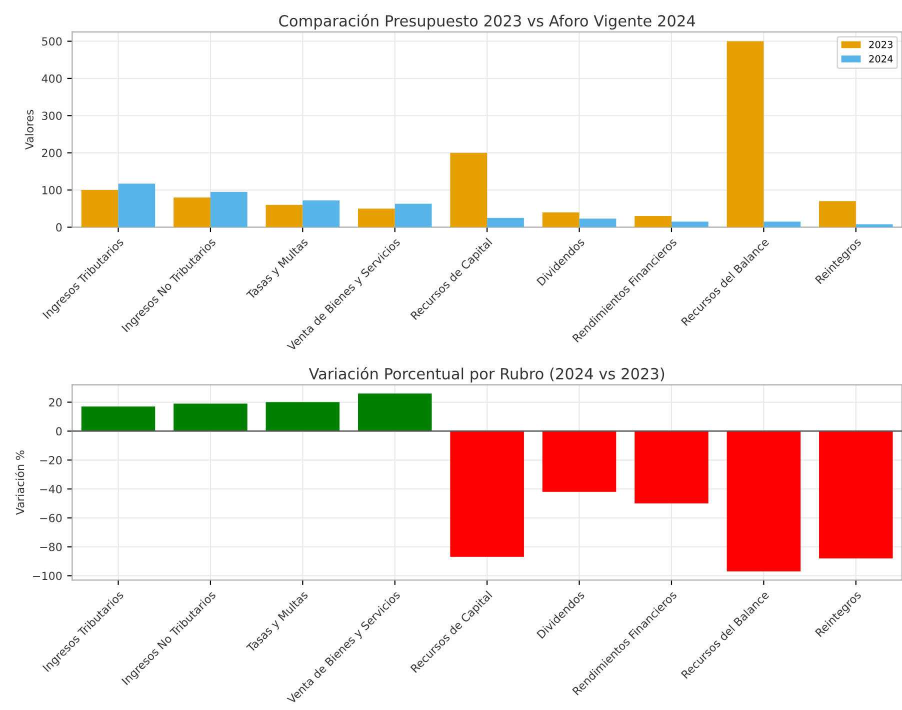  What do you see at coordinates (51, 518) in the screenshot?
I see `y-tick-label: −60` at bounding box center [51, 518].